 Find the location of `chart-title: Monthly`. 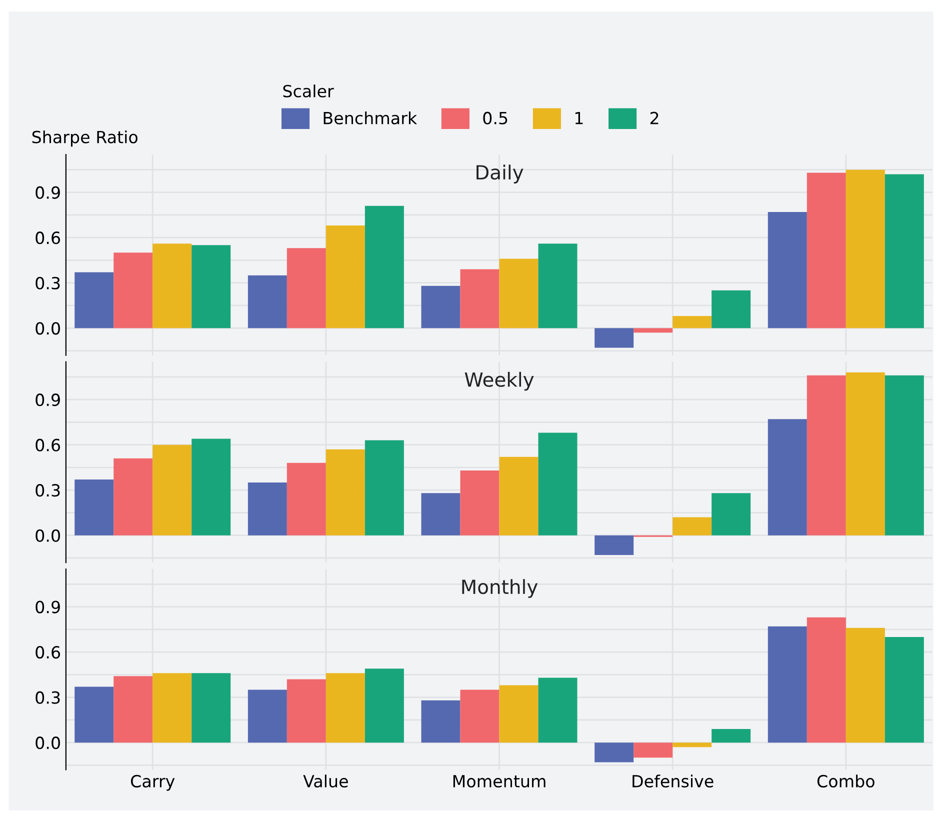

chart-title: Monthly is located at coordinates (500, 588).